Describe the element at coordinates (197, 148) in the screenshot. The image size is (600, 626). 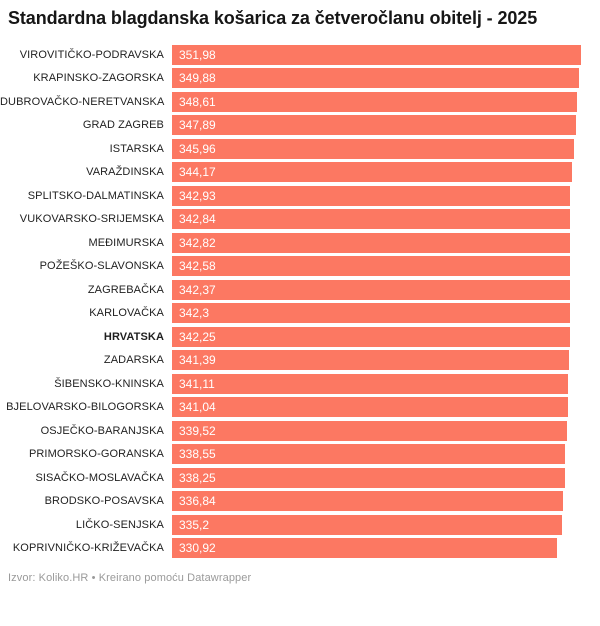
I see `bar-value-label: 345,96` at that location.